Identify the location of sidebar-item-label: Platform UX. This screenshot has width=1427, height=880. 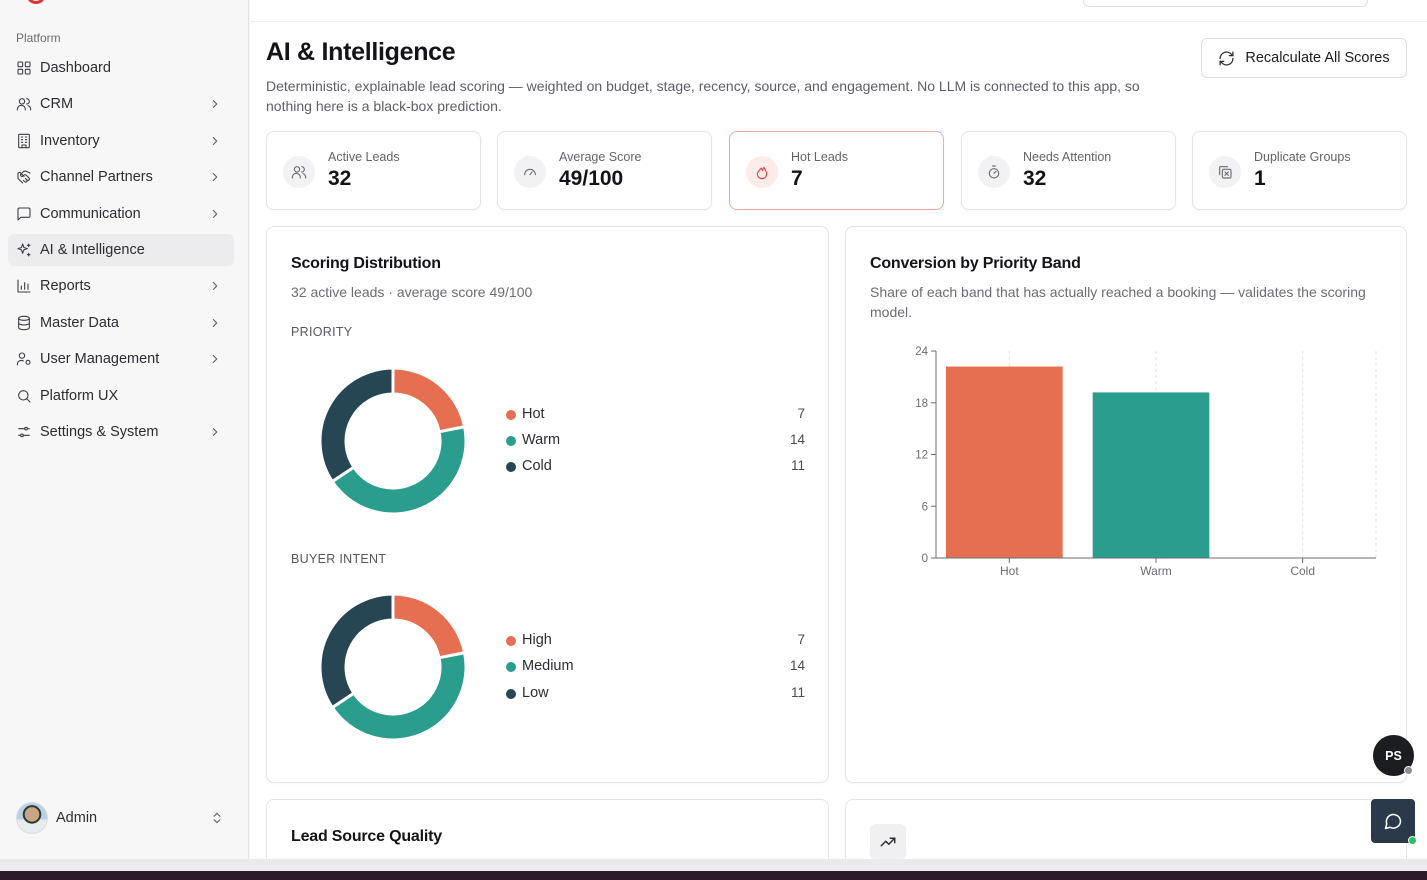
(79, 395).